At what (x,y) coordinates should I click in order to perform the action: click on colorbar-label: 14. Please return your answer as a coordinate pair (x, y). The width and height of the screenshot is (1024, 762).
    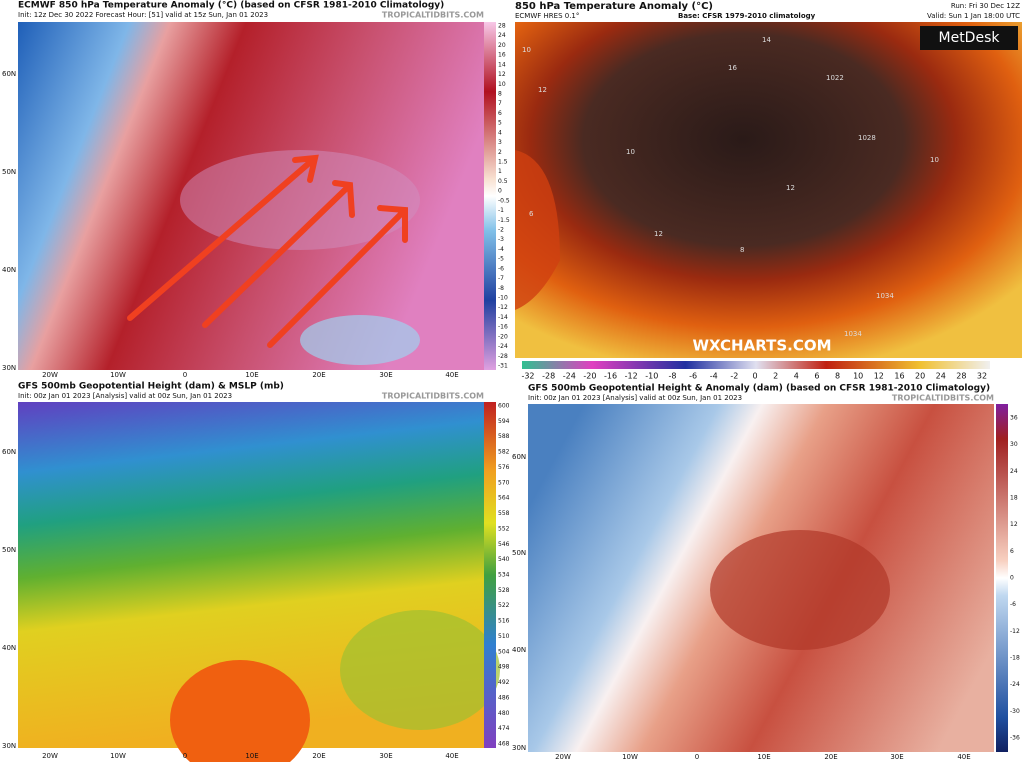
    Looking at the image, I should click on (502, 64).